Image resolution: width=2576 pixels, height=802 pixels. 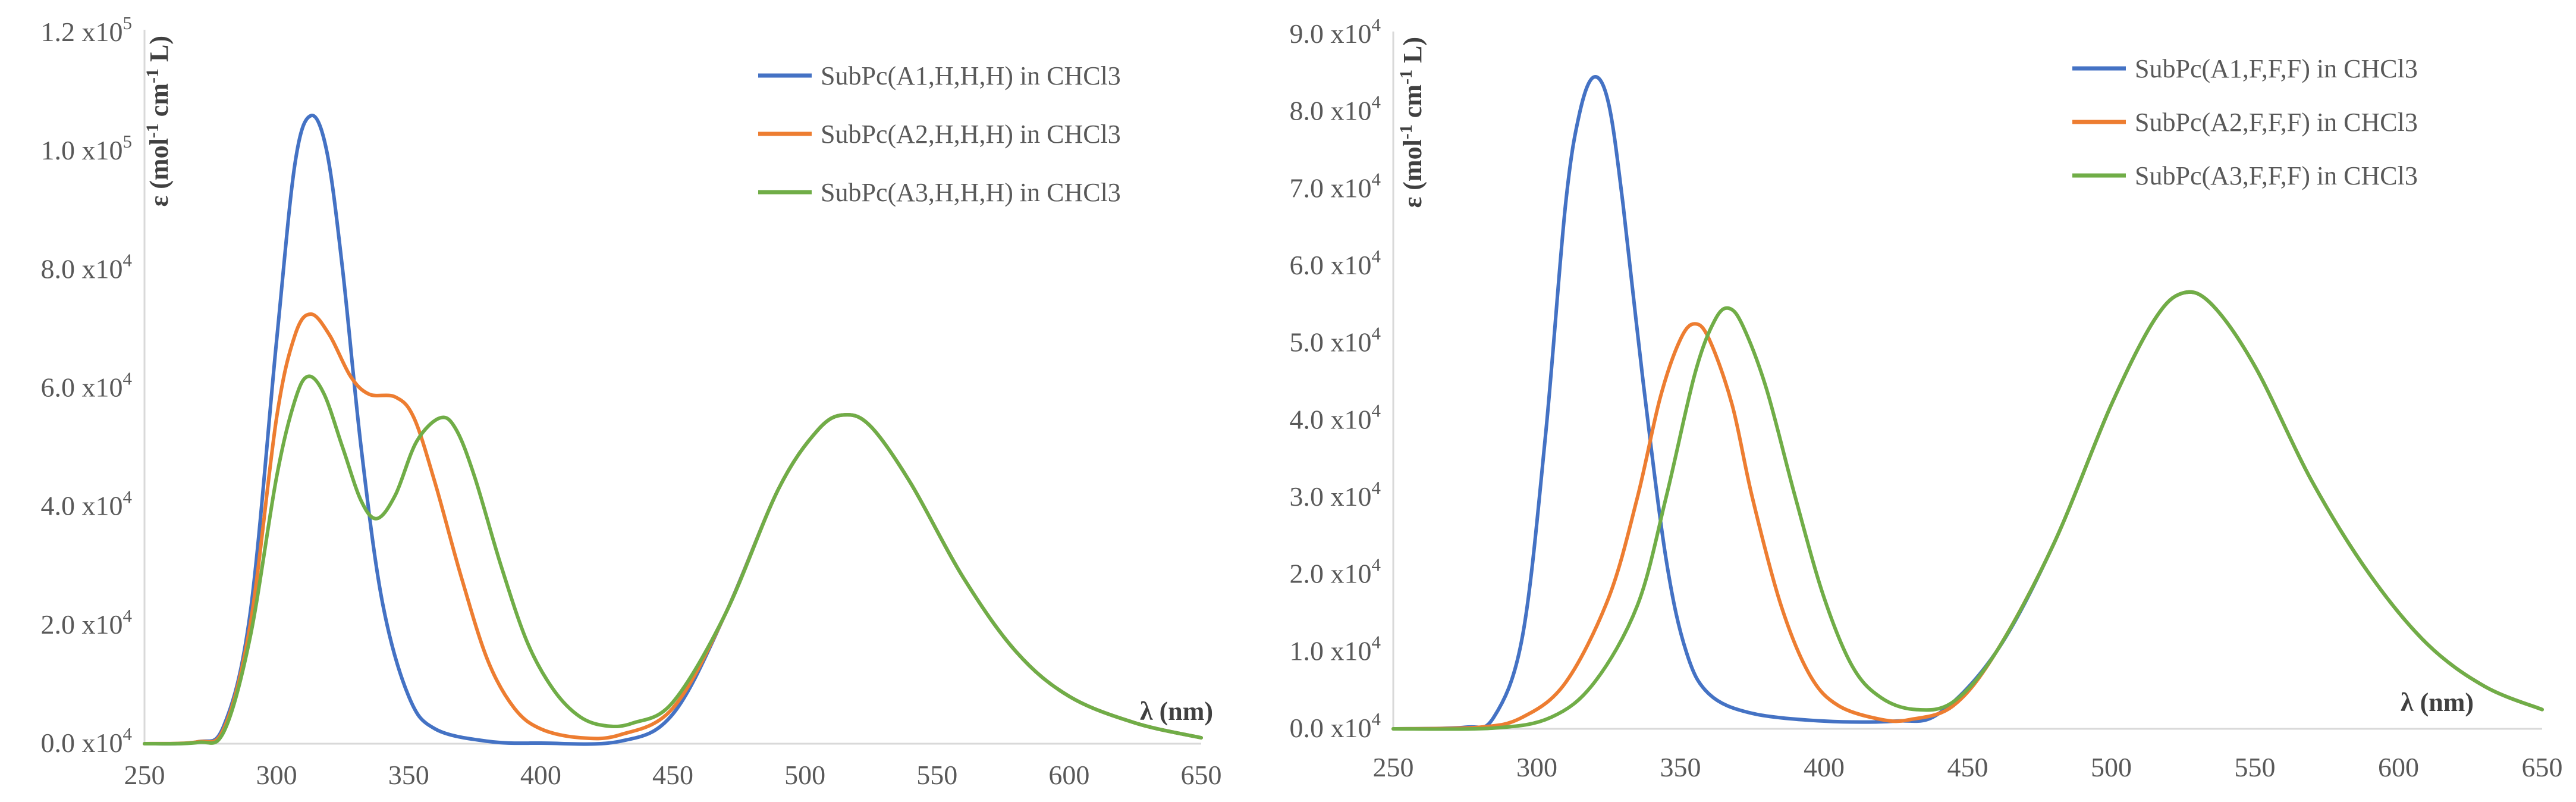 I want to click on y-tick-label: 3.0 x10⁴, so click(x=1335, y=494).